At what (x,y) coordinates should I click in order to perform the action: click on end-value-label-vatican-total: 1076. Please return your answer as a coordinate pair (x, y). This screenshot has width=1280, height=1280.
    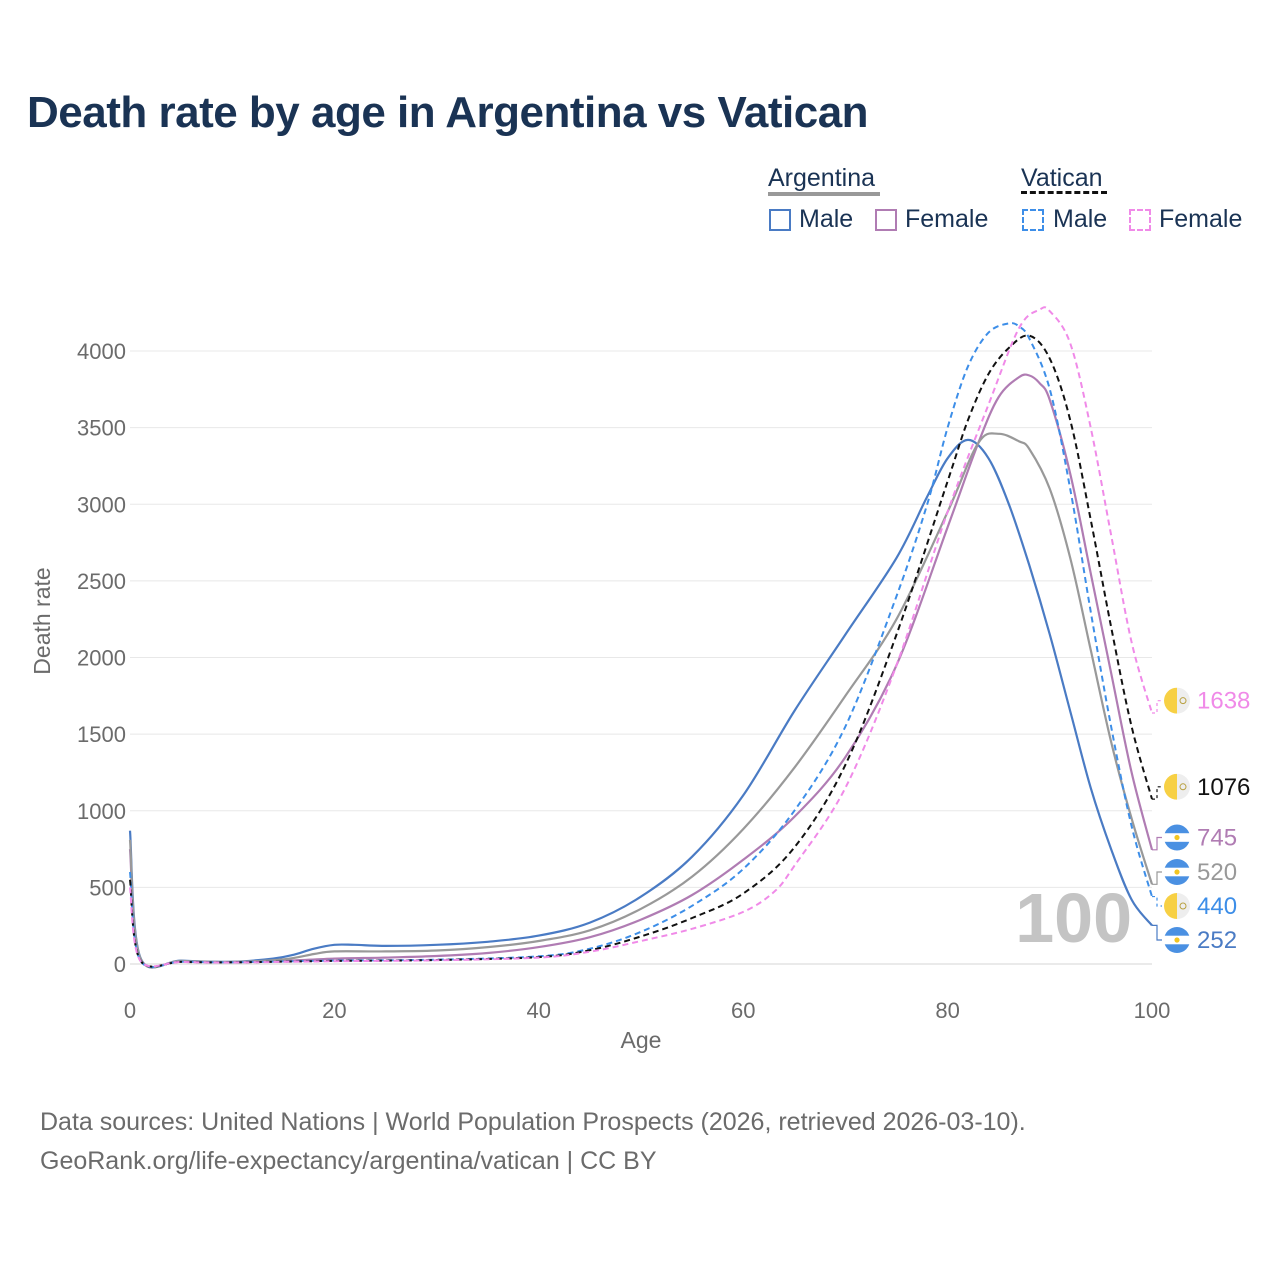
    Looking at the image, I should click on (1223, 787).